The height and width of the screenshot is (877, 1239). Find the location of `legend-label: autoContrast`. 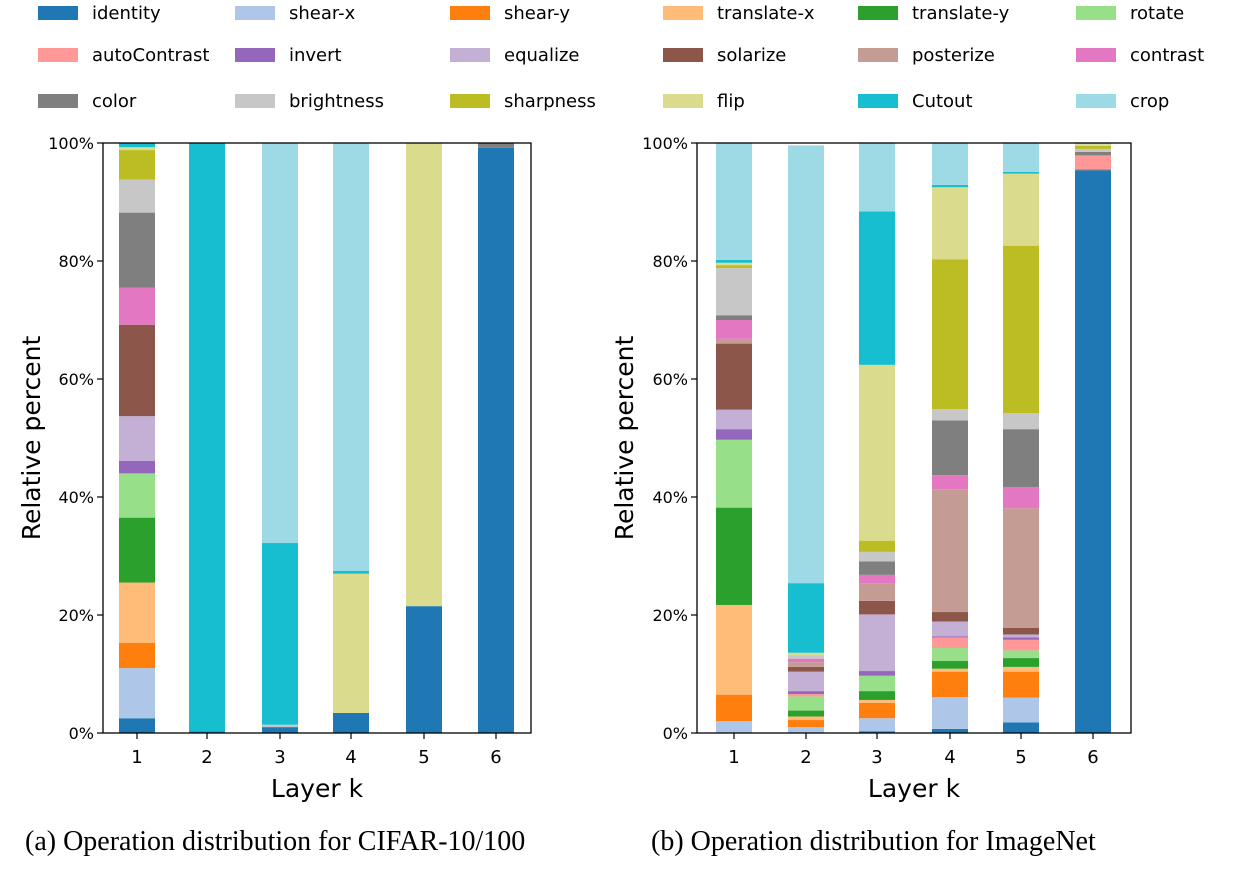

legend-label: autoContrast is located at coordinates (151, 55).